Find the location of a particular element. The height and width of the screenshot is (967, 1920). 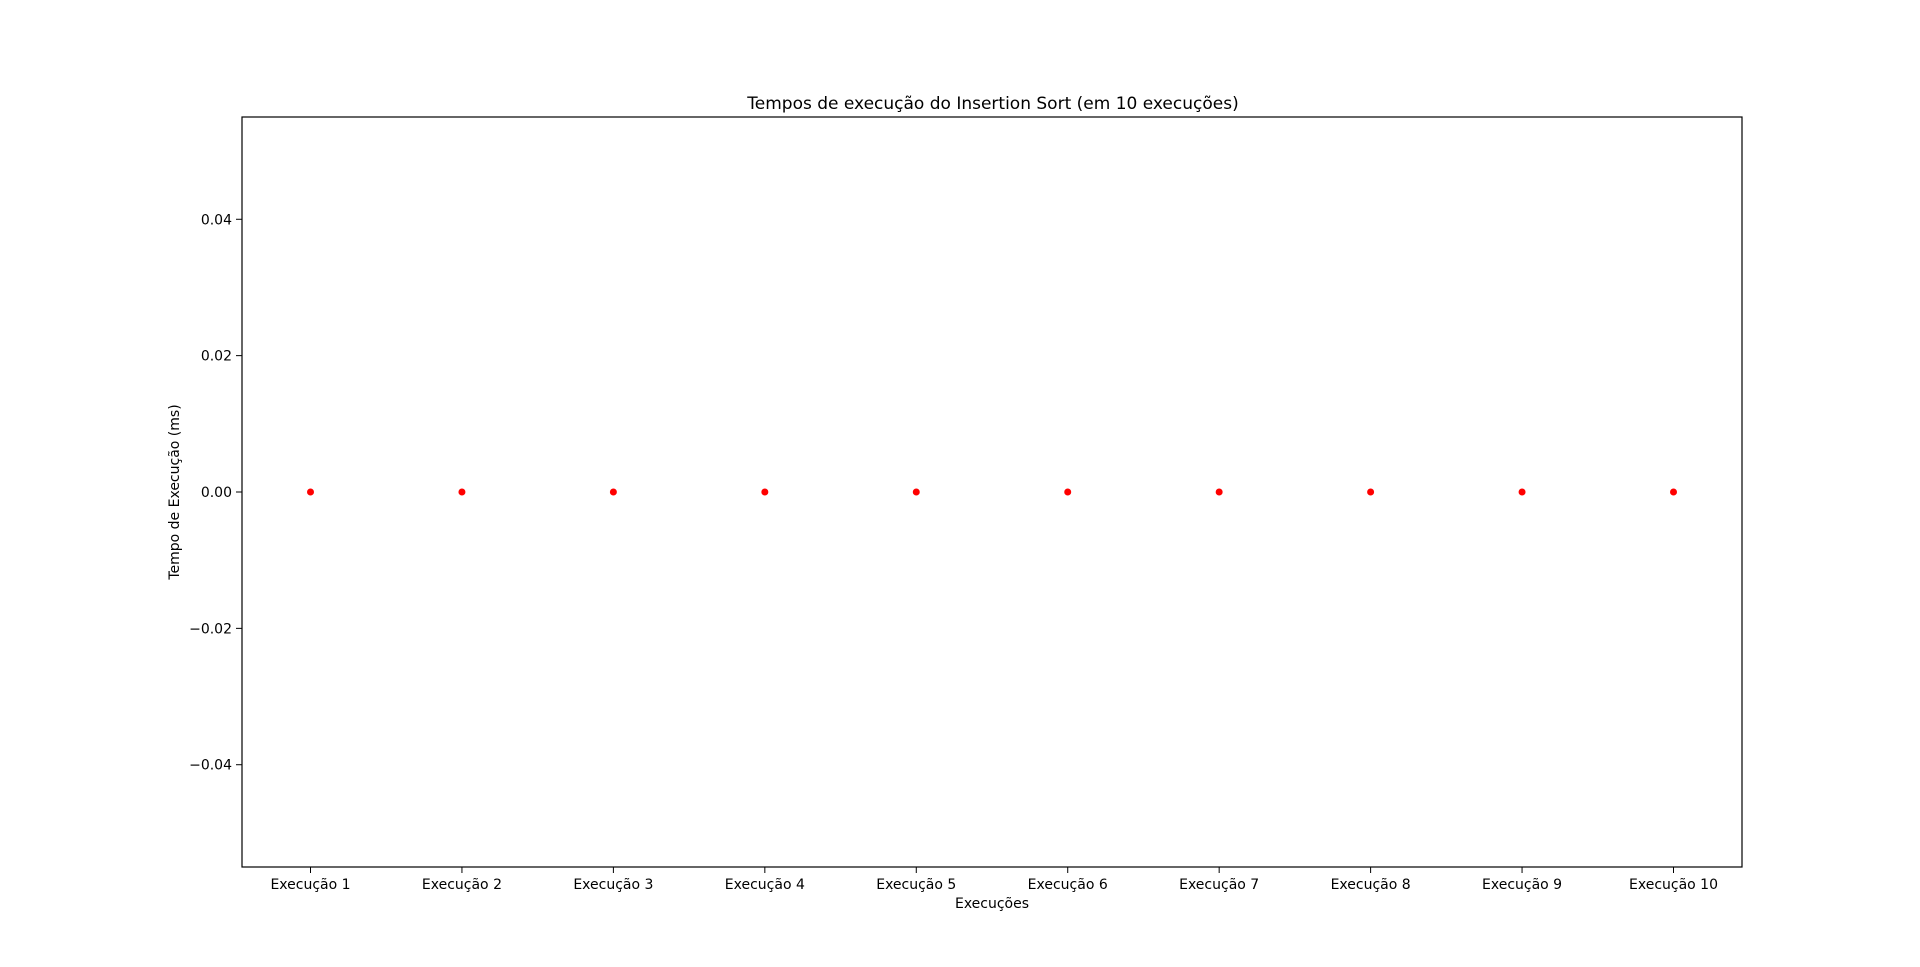

x-tick-label: Execução 10 is located at coordinates (1673, 885).